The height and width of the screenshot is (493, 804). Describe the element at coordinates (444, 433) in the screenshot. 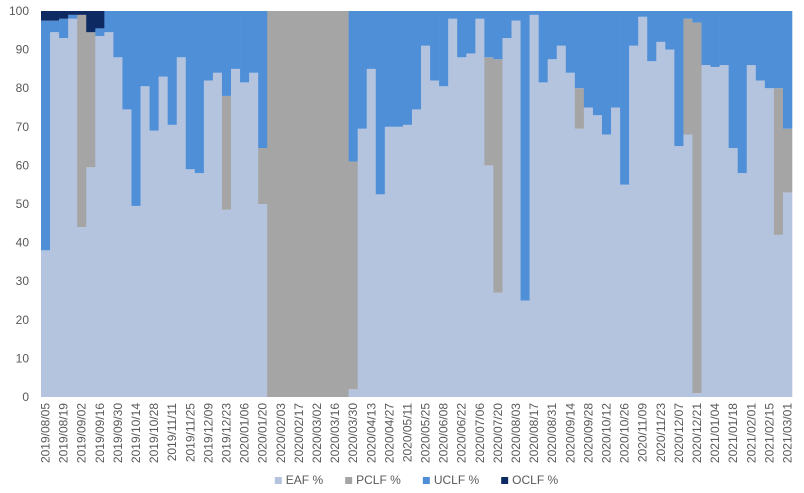

I see `x-tick-label: 2020/06/08` at that location.